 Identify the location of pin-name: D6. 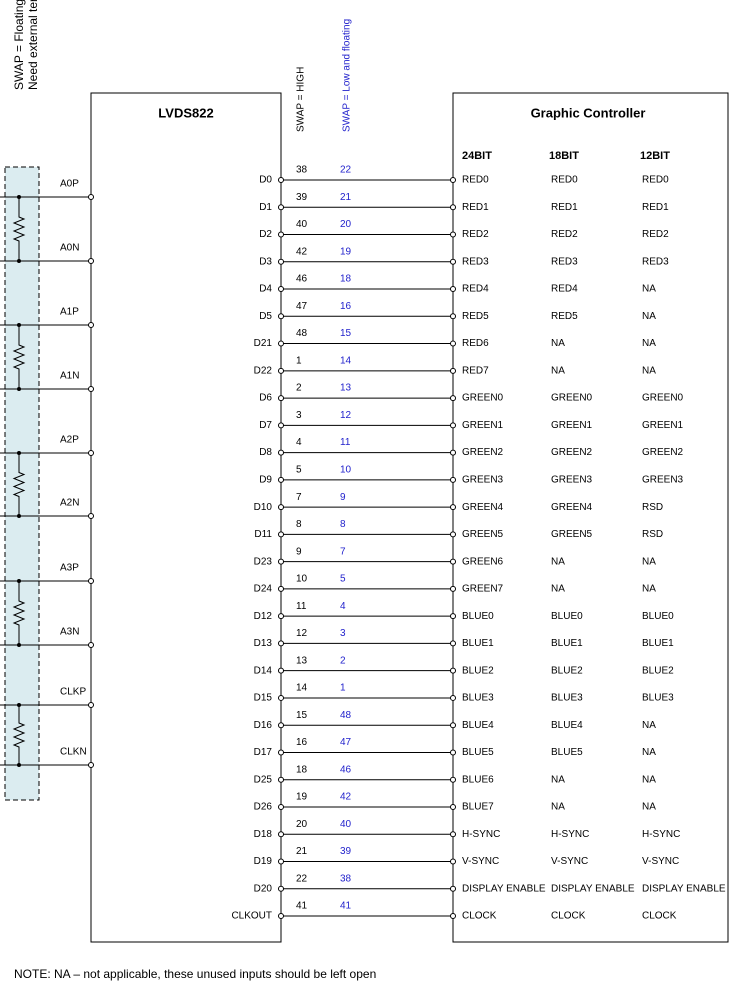
(265, 398).